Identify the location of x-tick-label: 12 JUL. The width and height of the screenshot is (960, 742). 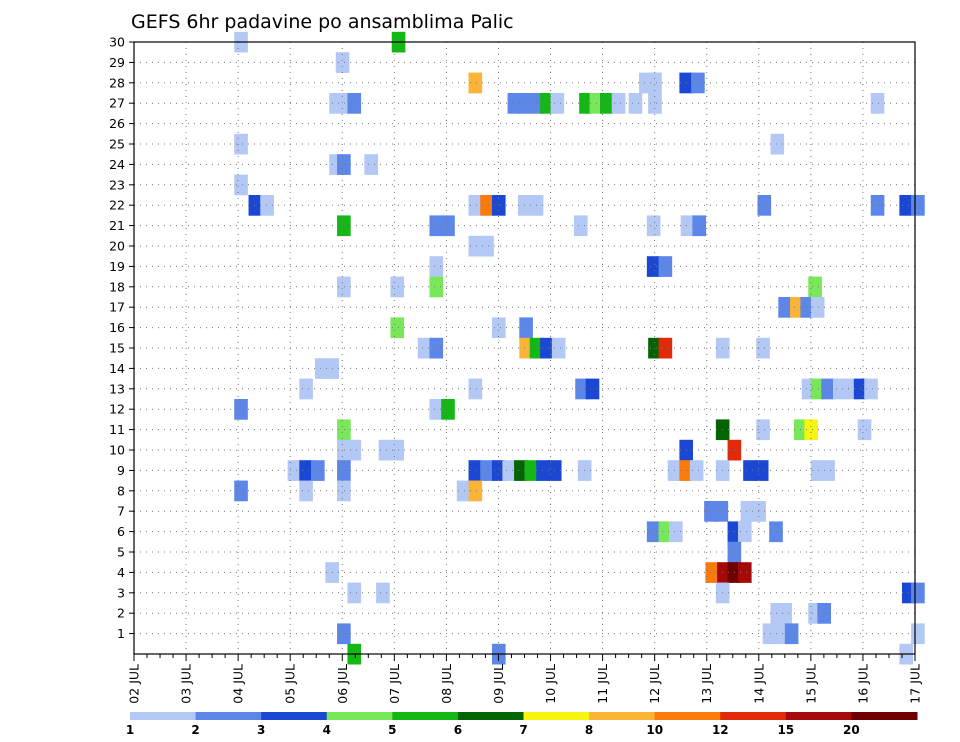
(654, 684).